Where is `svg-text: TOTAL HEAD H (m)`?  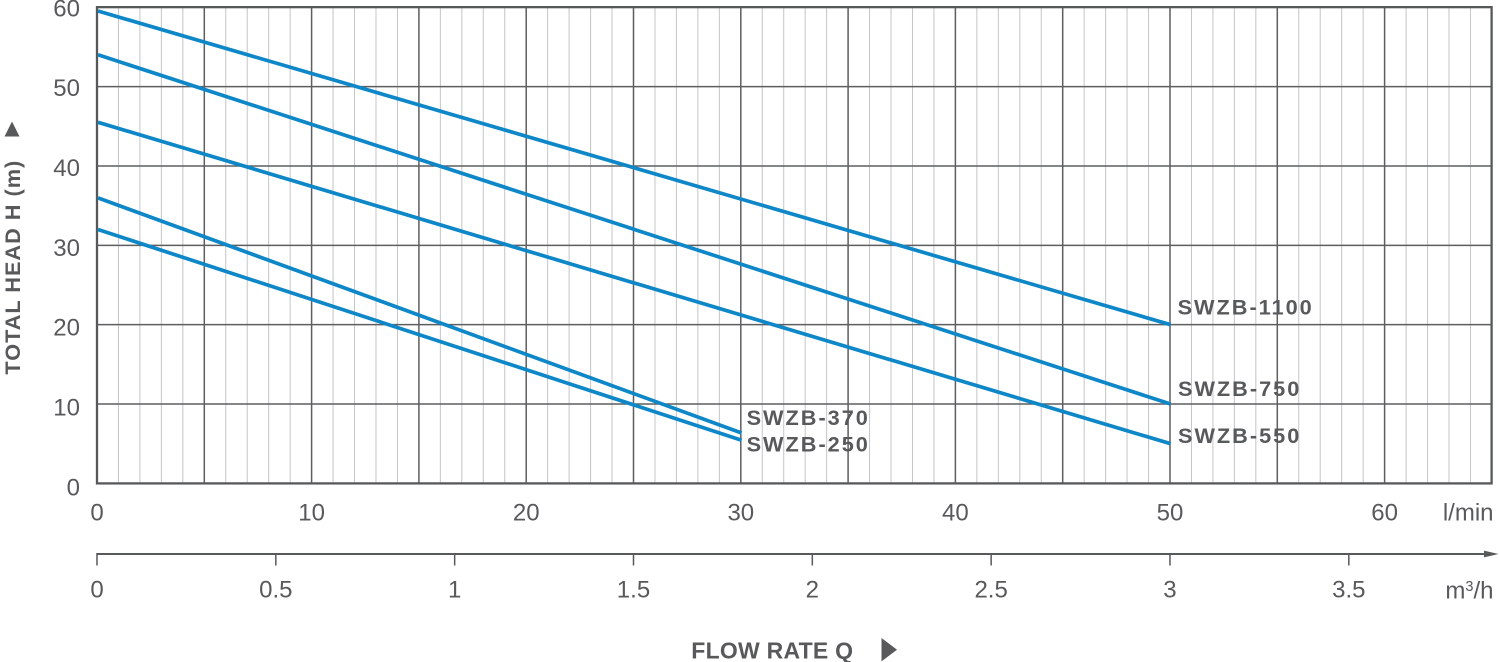
svg-text: TOTAL HEAD H (m) is located at coordinates (12, 267).